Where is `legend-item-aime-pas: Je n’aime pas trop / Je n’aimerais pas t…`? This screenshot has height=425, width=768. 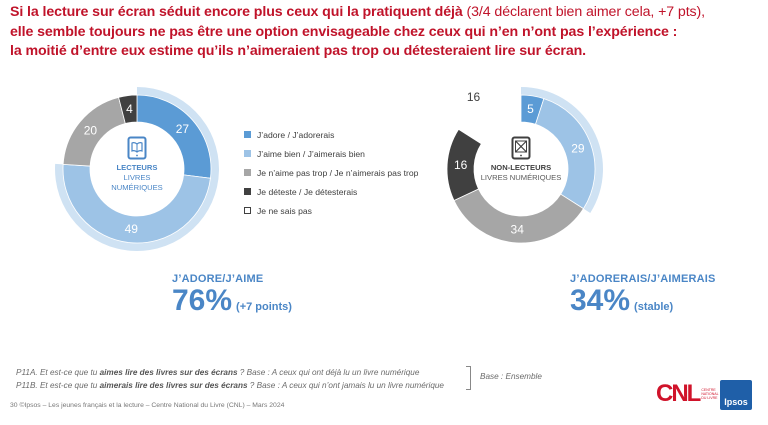 legend-item-aime-pas: Je n’aime pas trop / Je n’aimerais pas t… is located at coordinates (331, 172).